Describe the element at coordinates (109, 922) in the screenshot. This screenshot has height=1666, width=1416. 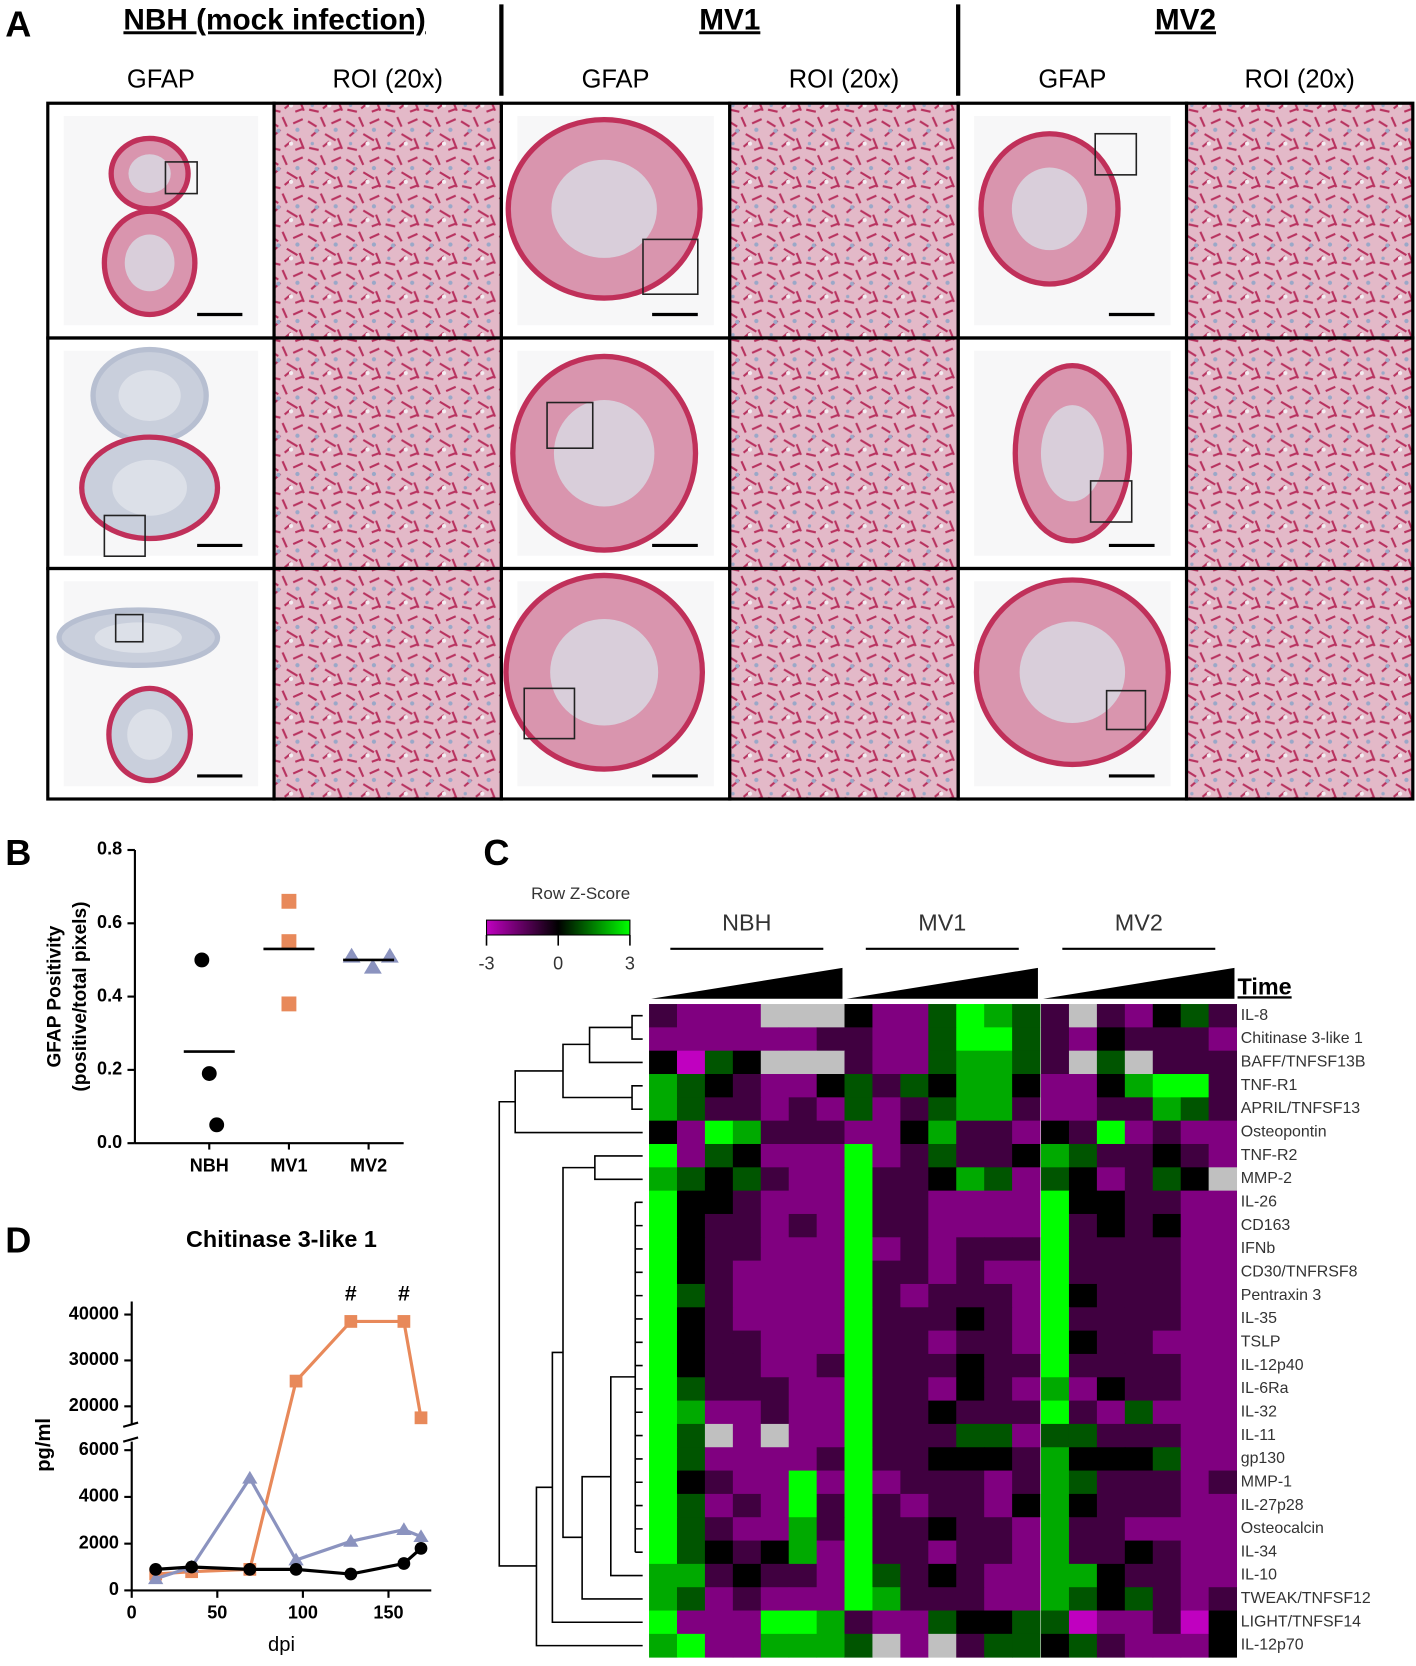
I see `y-tick-label: 0.6` at that location.